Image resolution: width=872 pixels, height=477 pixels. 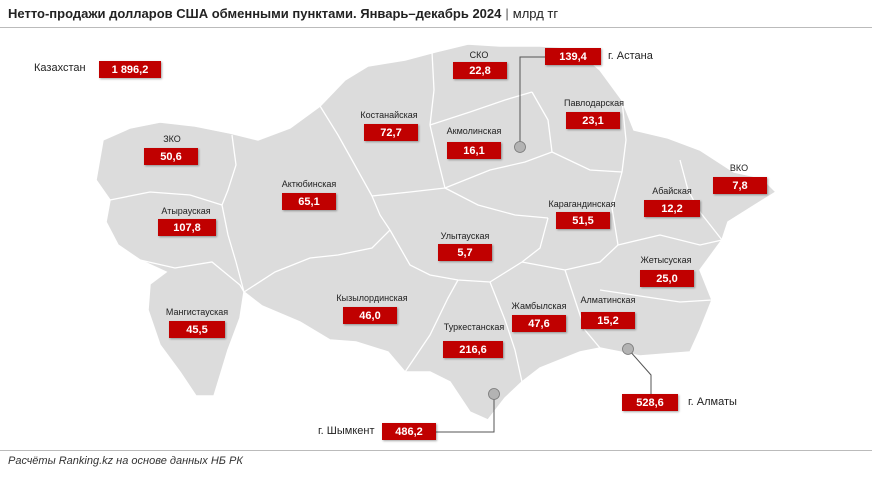 I want to click on city-value-astana: 139,4, so click(x=573, y=56).